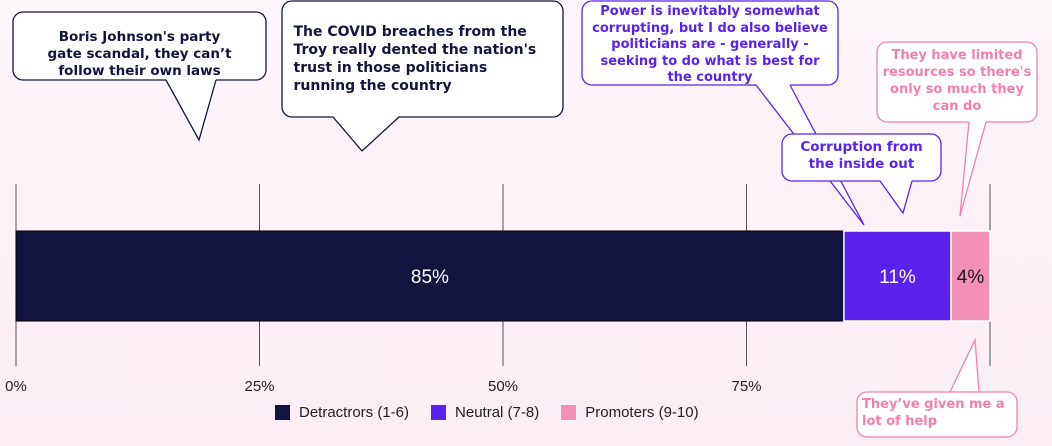  I want to click on legend-item-detractors: Detractrors (1-6), so click(342, 412).